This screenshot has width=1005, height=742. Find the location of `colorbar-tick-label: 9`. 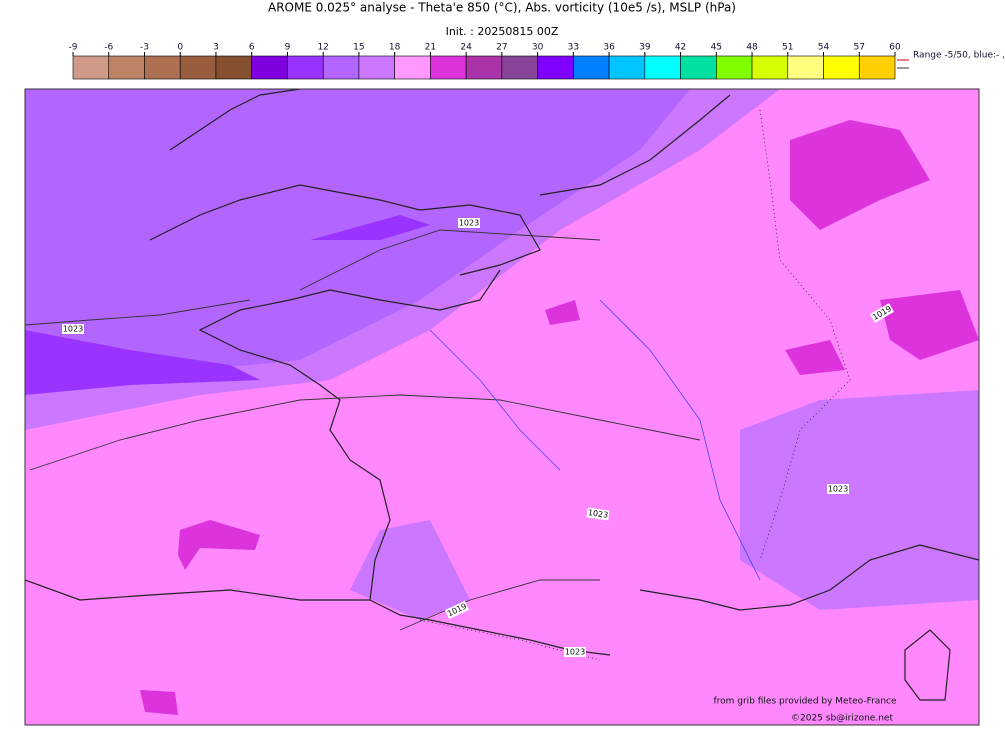

colorbar-tick-label: 9 is located at coordinates (288, 48).